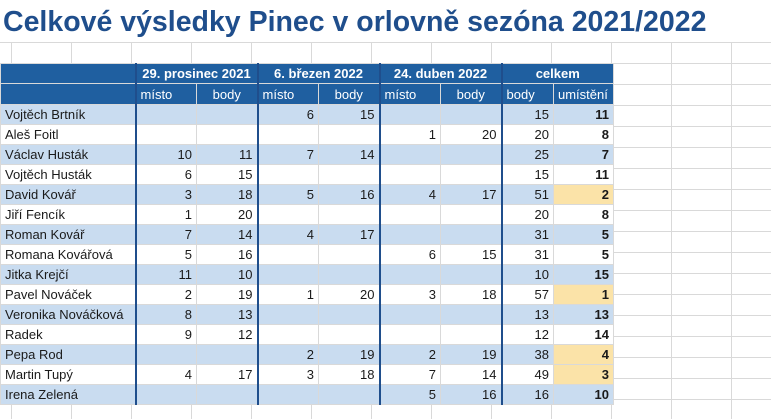 This screenshot has height=419, width=771. What do you see at coordinates (307, 394) in the screenshot?
I see `table-row: Irena Zelená 5 16 16 10` at bounding box center [307, 394].